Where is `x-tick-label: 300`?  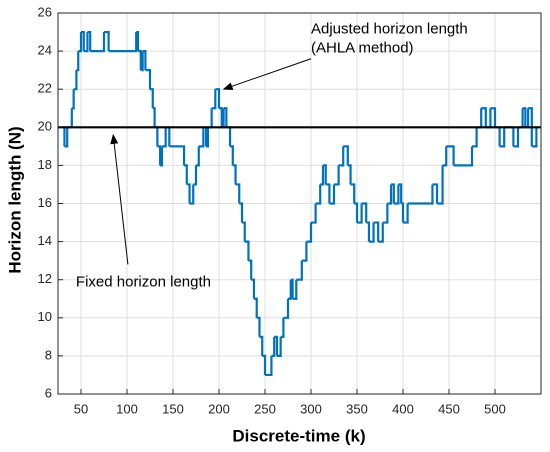
x-tick-label: 300 is located at coordinates (311, 408).